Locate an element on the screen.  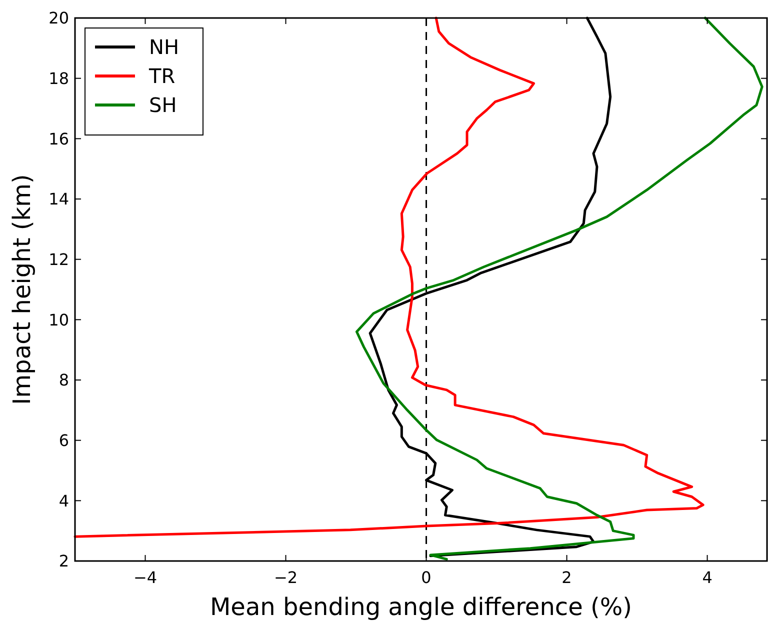
legend-label: NH is located at coordinates (164, 47).